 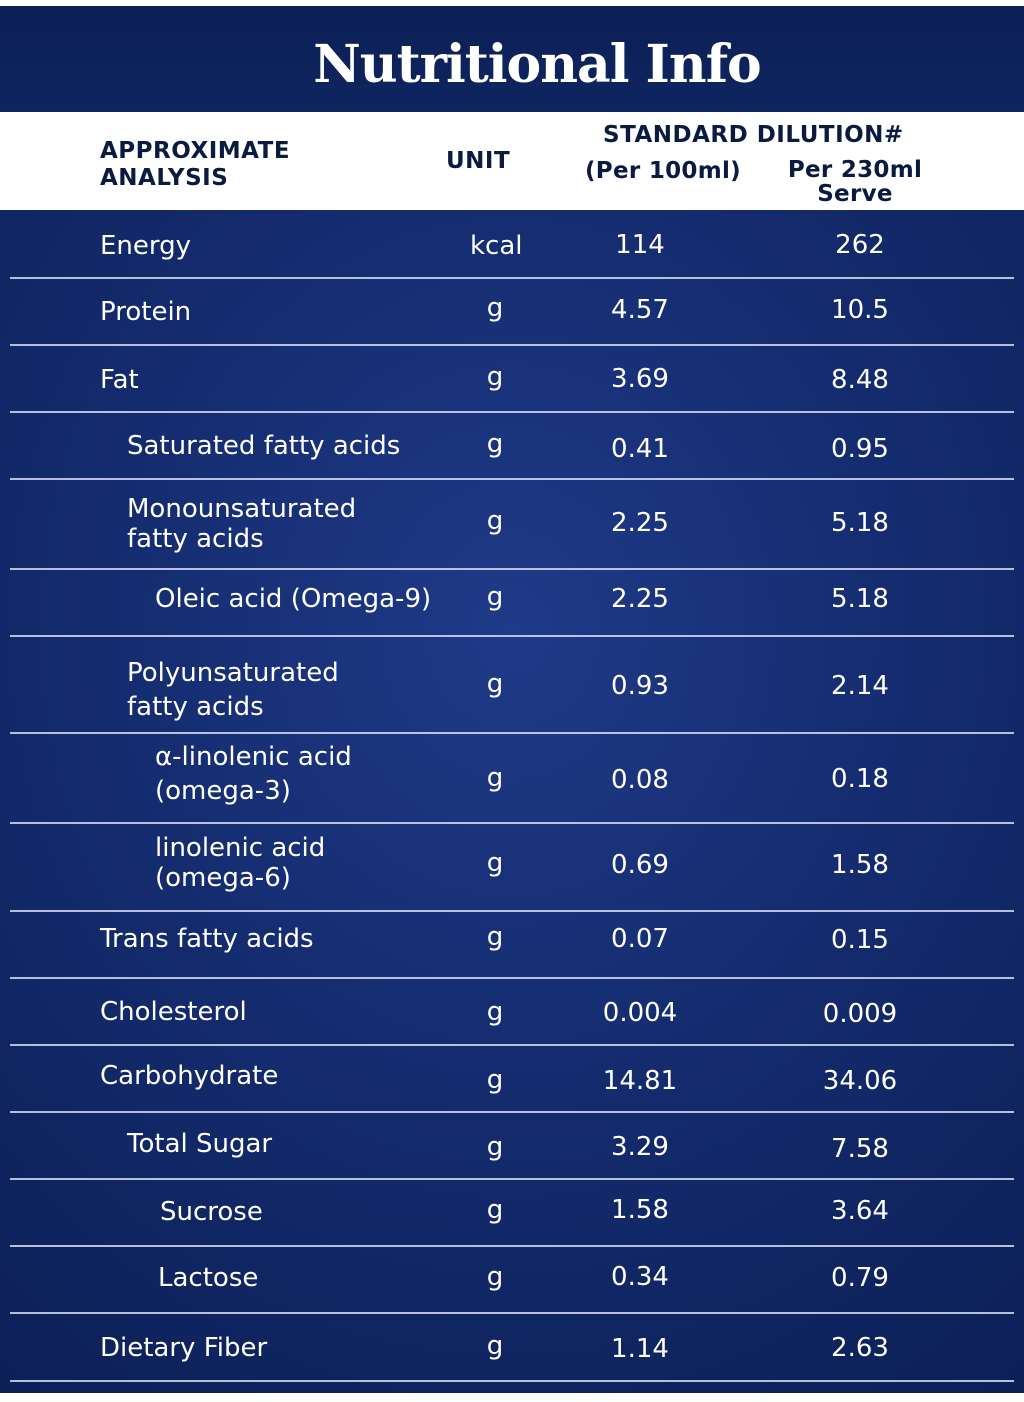 What do you see at coordinates (189, 1076) in the screenshot?
I see `row-label: Carbohydrate` at bounding box center [189, 1076].